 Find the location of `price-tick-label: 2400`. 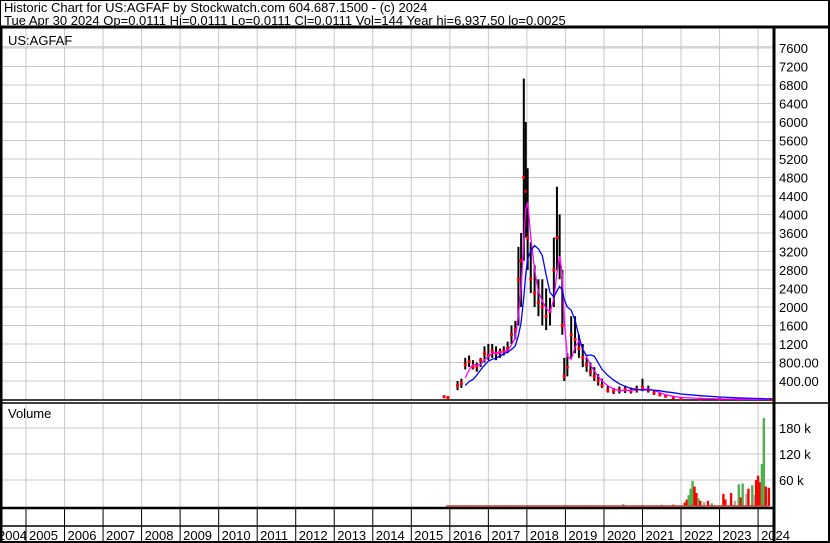

price-tick-label: 2400 is located at coordinates (793, 289).